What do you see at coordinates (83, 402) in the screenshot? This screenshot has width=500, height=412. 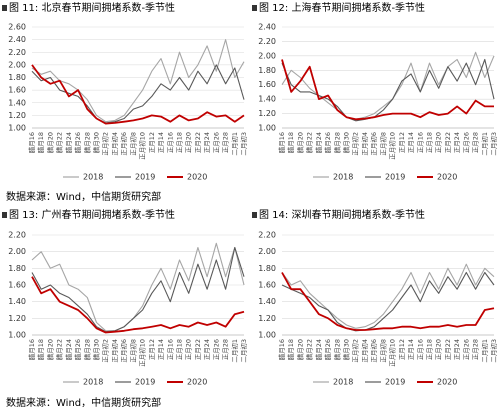 I see `source-note: 数据来源：Wind，中信期货研究部` at bounding box center [83, 402].